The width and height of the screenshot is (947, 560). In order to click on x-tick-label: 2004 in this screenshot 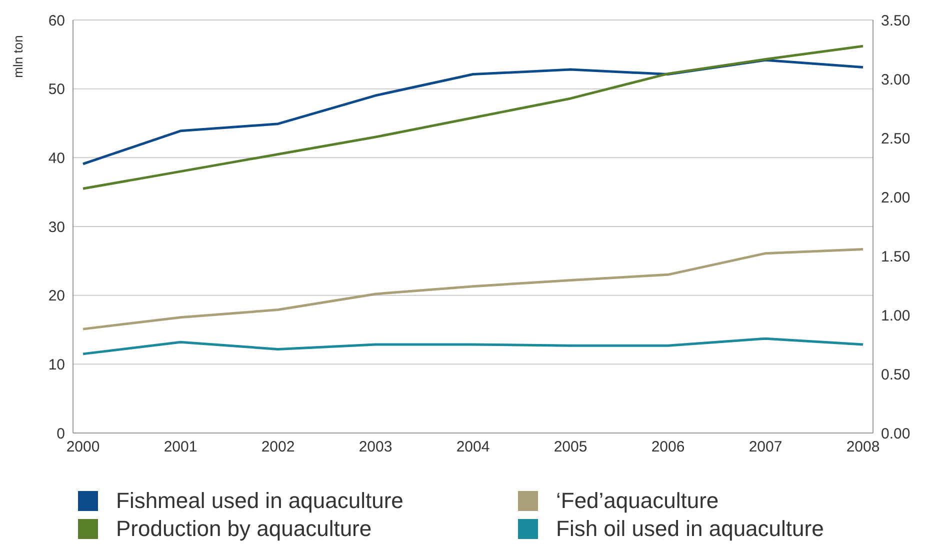, I will do `click(473, 447)`.